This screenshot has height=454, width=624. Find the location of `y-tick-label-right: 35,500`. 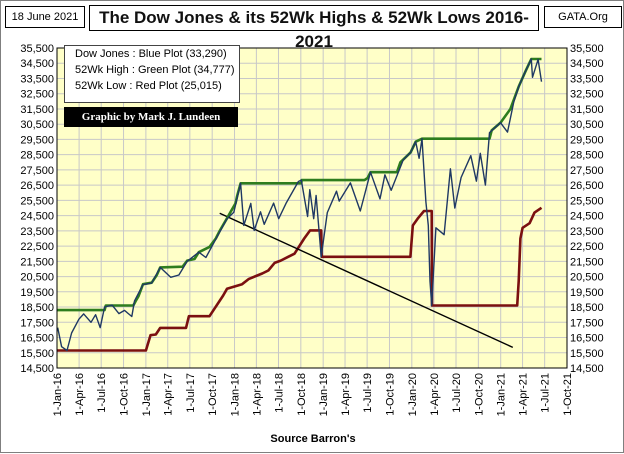

y-tick-label-right: 35,500 is located at coordinates (587, 49).